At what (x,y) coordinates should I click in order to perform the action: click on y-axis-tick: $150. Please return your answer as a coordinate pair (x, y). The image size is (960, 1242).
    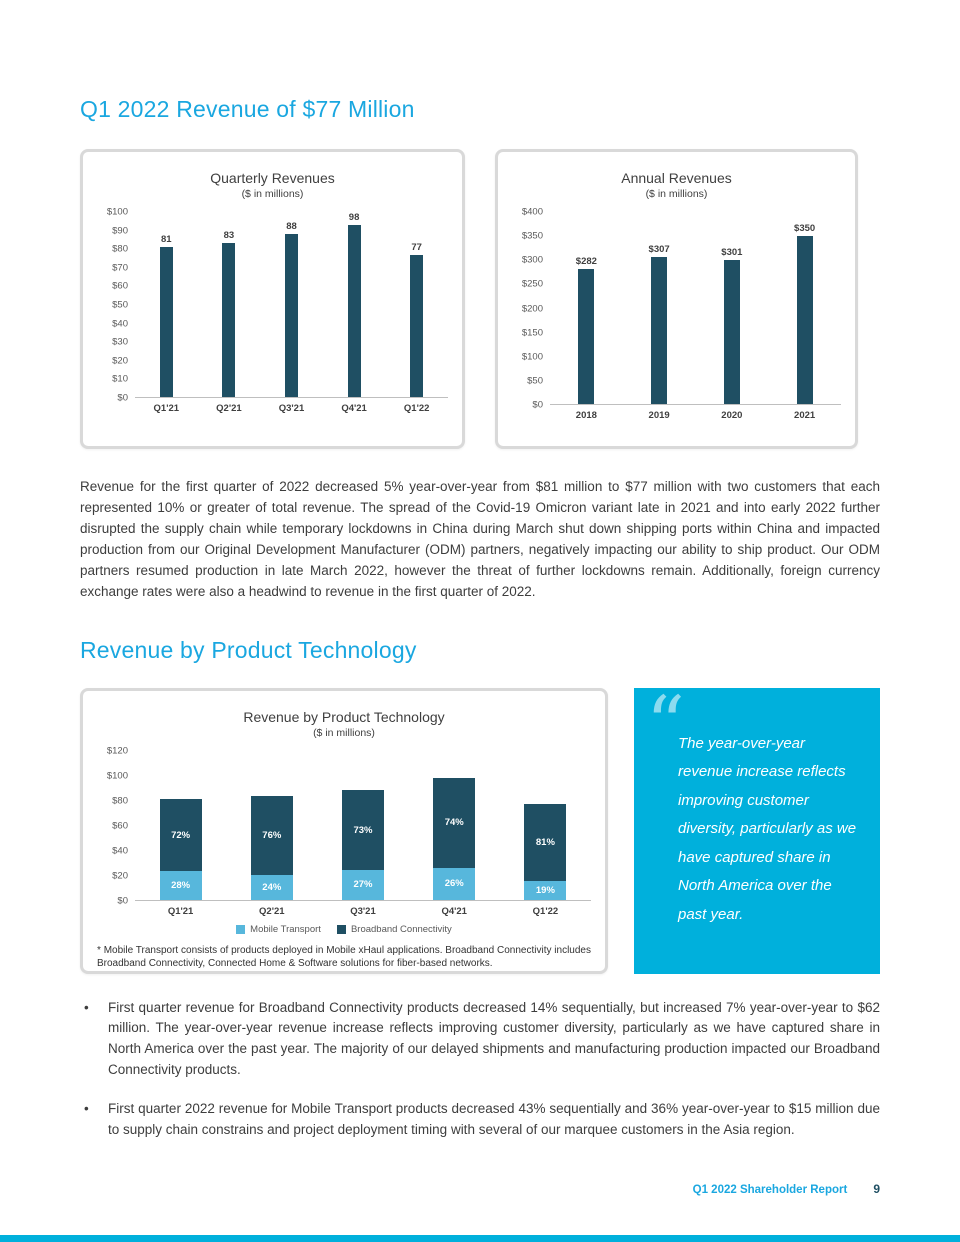
    Looking at the image, I should click on (532, 333).